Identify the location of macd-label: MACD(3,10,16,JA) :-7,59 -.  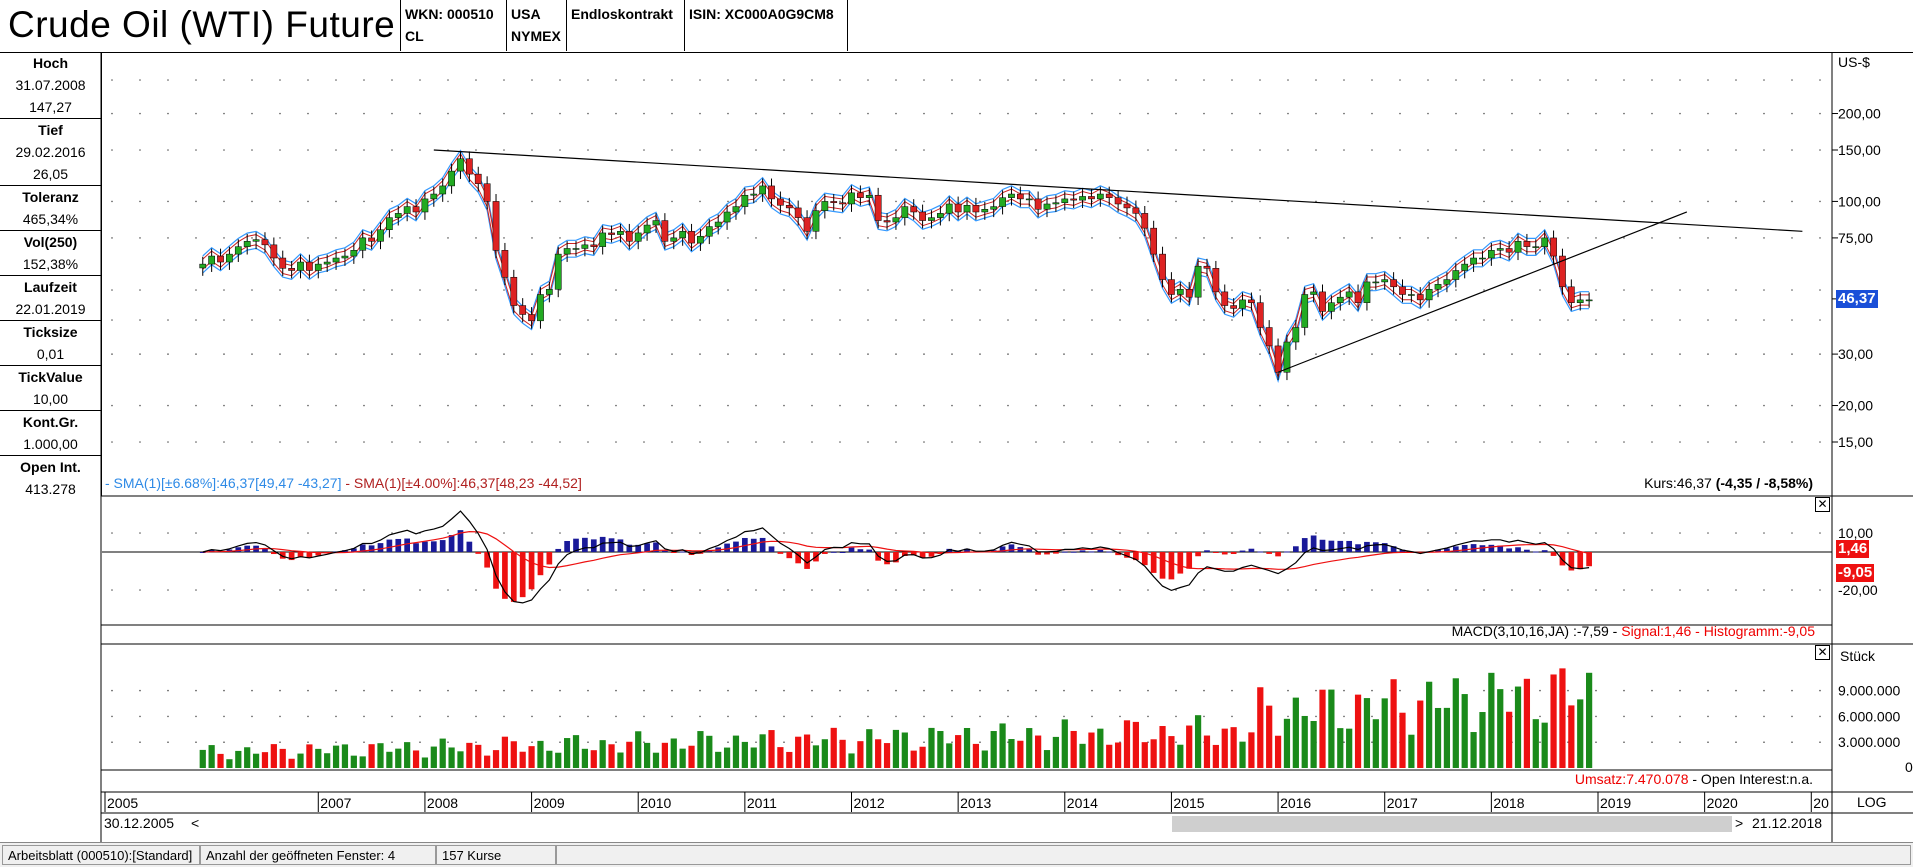
(1536, 631).